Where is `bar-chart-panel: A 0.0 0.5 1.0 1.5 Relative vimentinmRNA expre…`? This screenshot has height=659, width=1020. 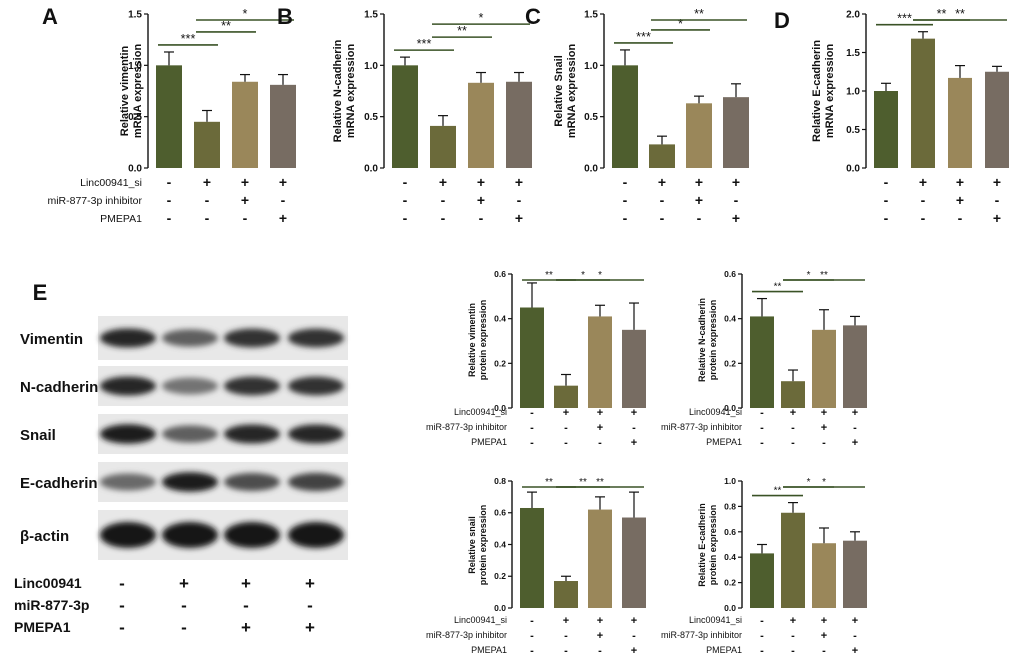
bar-chart-panel: A 0.0 0.5 1.0 1.5 Relative vimentinmRNA expre… is located at coordinates (169, 115).